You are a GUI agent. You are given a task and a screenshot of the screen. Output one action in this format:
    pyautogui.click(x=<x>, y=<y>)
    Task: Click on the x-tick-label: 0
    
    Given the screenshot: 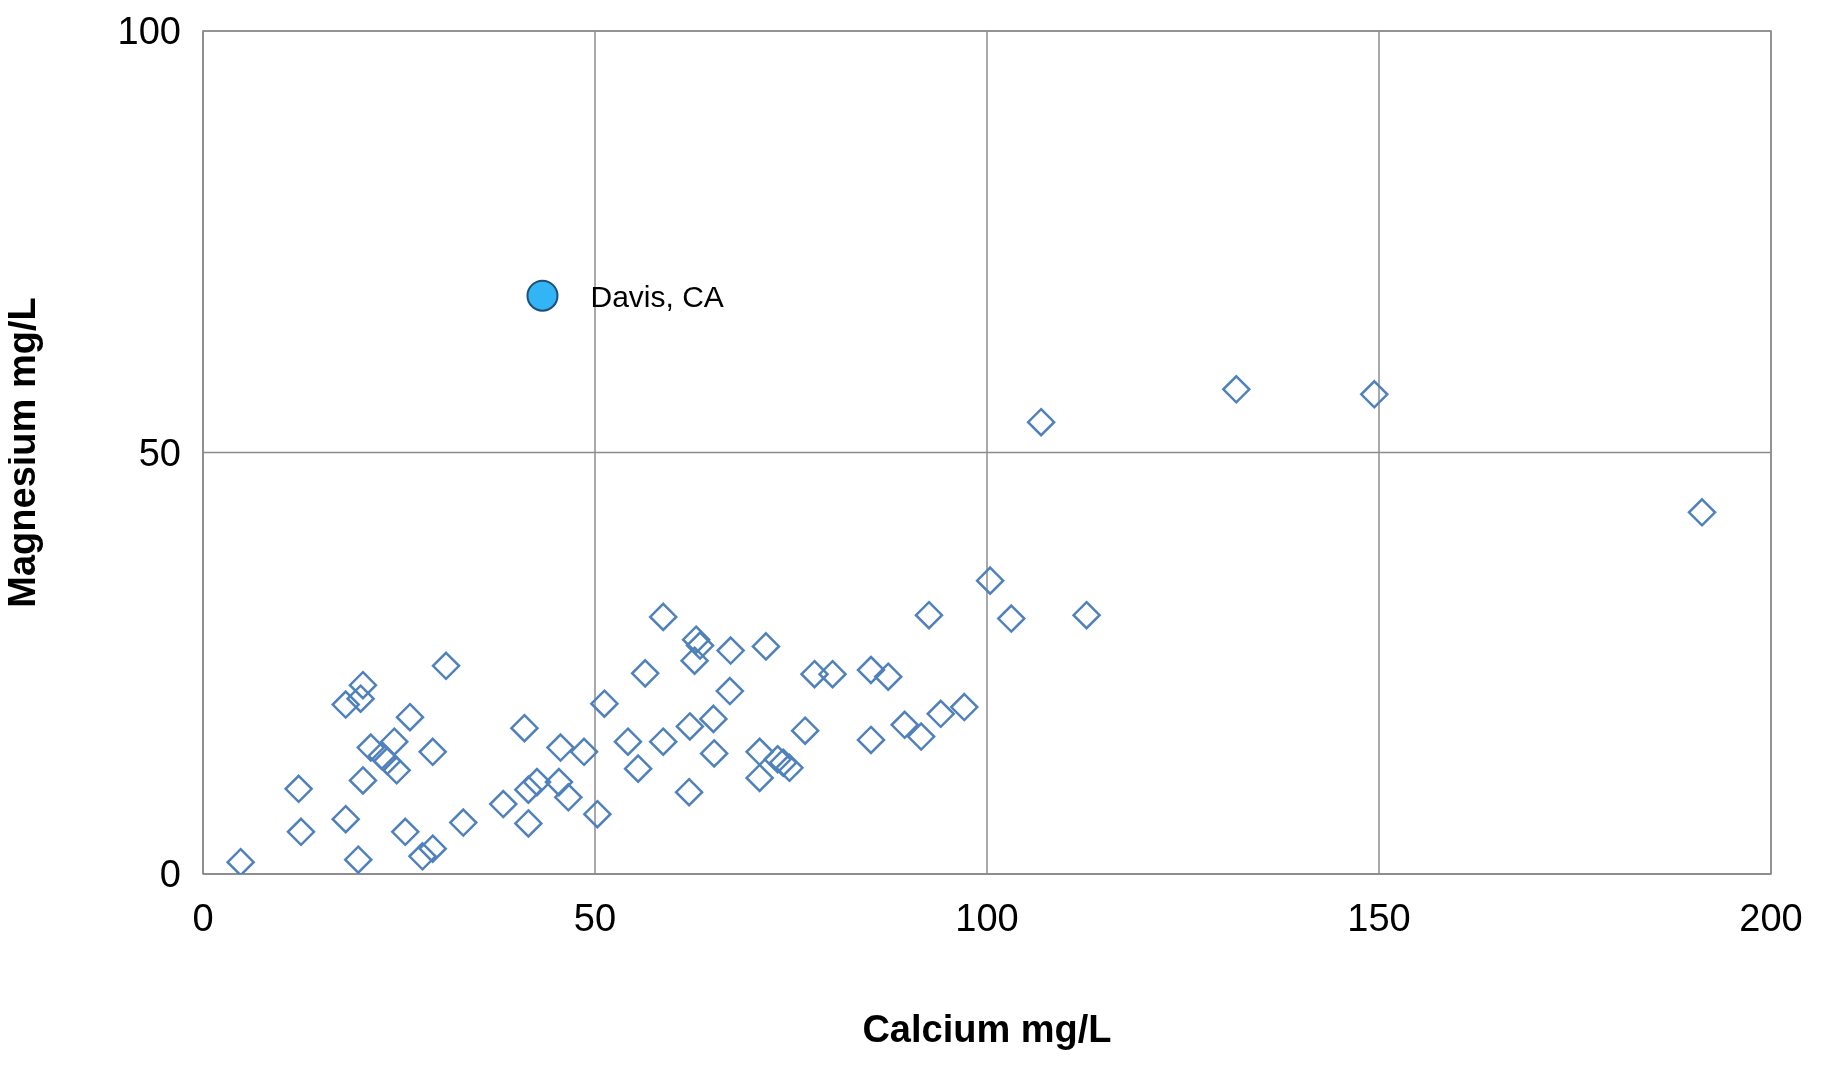 What is the action you would take?
    pyautogui.click(x=203, y=917)
    